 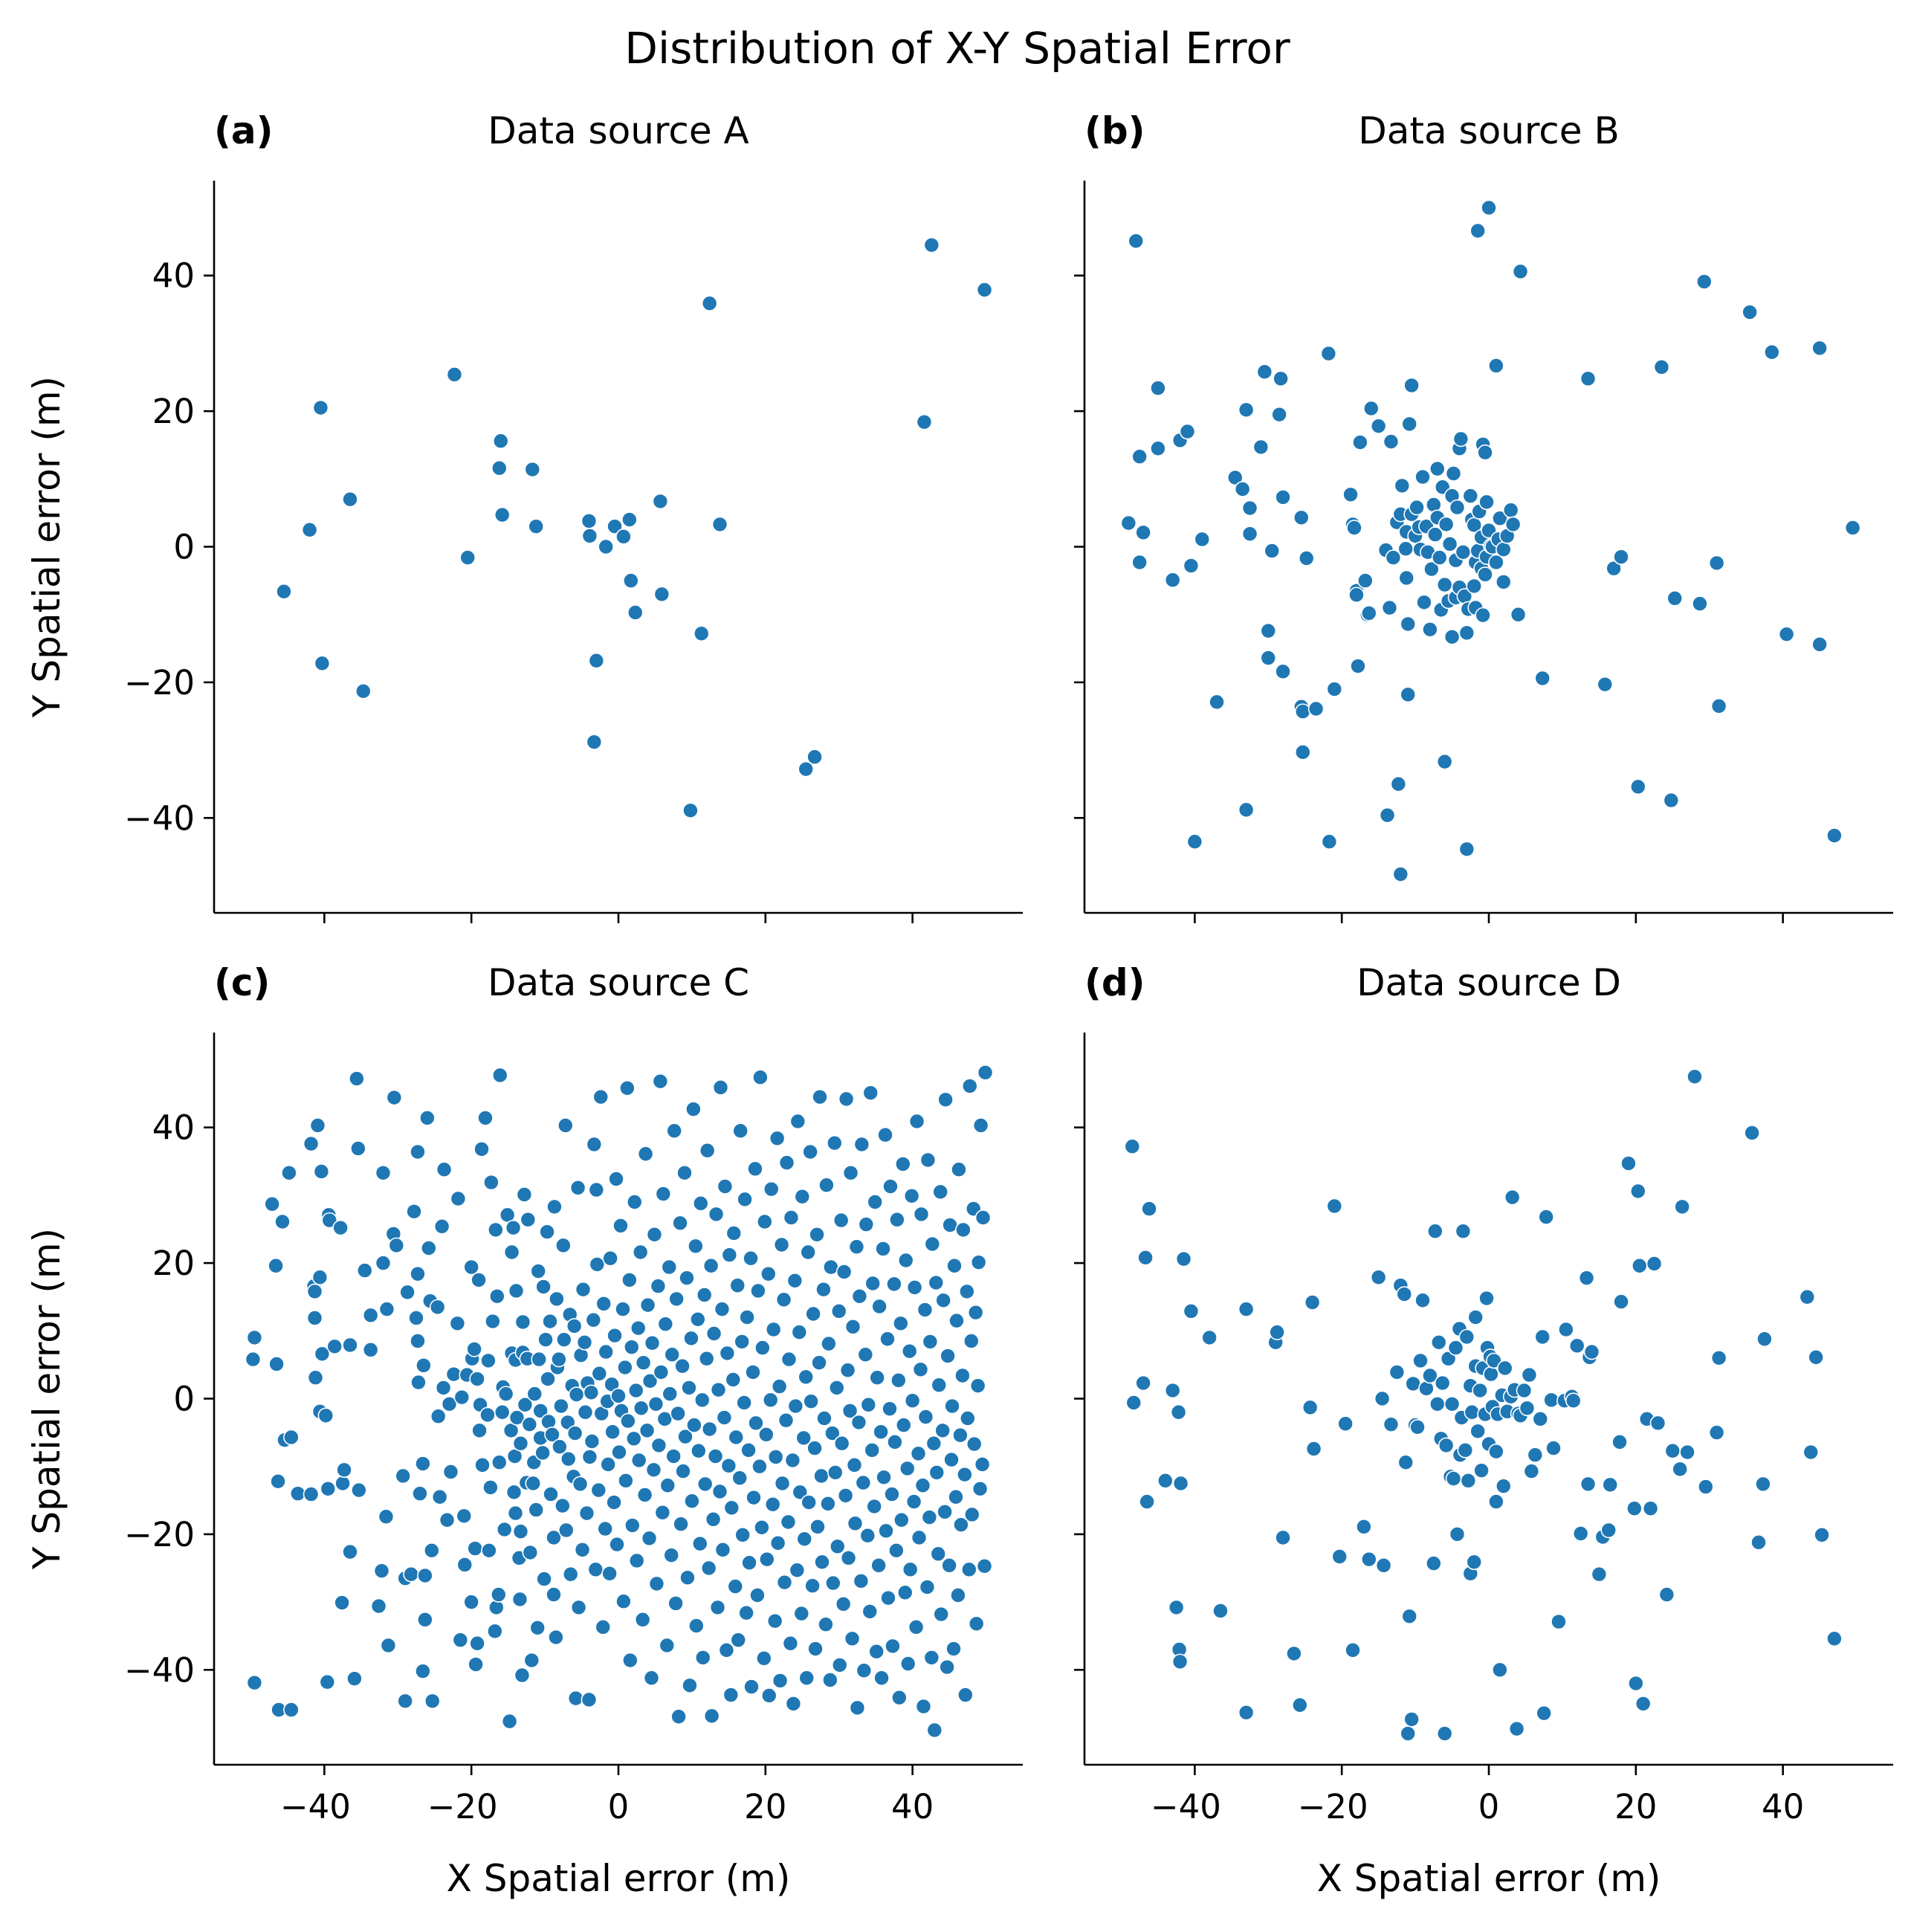 I want to click on y-axis-label-c: Y Spatial error (m), so click(x=46, y=1399).